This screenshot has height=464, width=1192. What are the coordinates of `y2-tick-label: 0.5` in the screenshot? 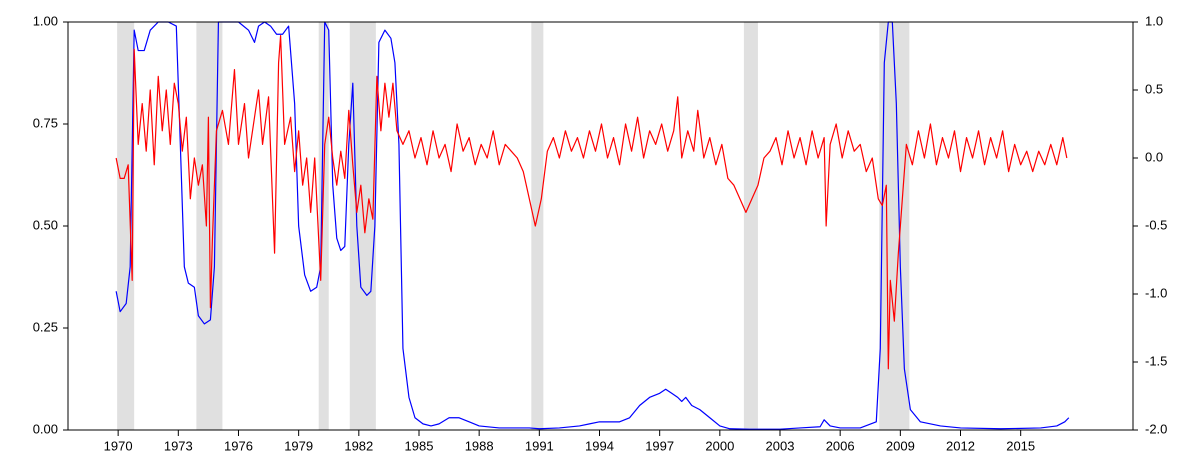 It's located at (1154, 88).